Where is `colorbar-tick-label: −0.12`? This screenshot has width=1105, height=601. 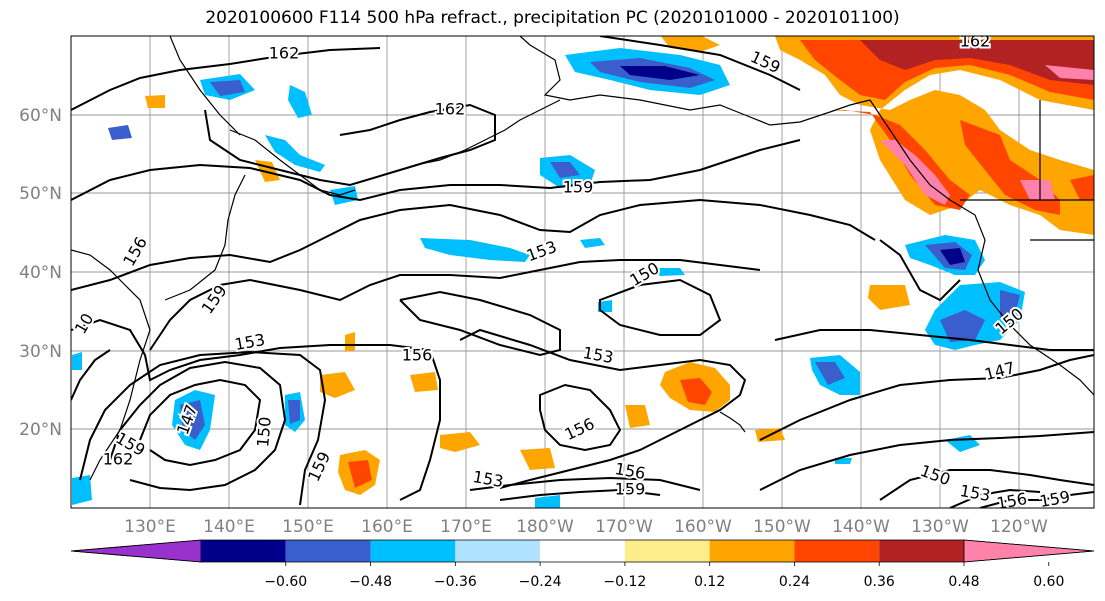 colorbar-tick-label: −0.12 is located at coordinates (624, 582).